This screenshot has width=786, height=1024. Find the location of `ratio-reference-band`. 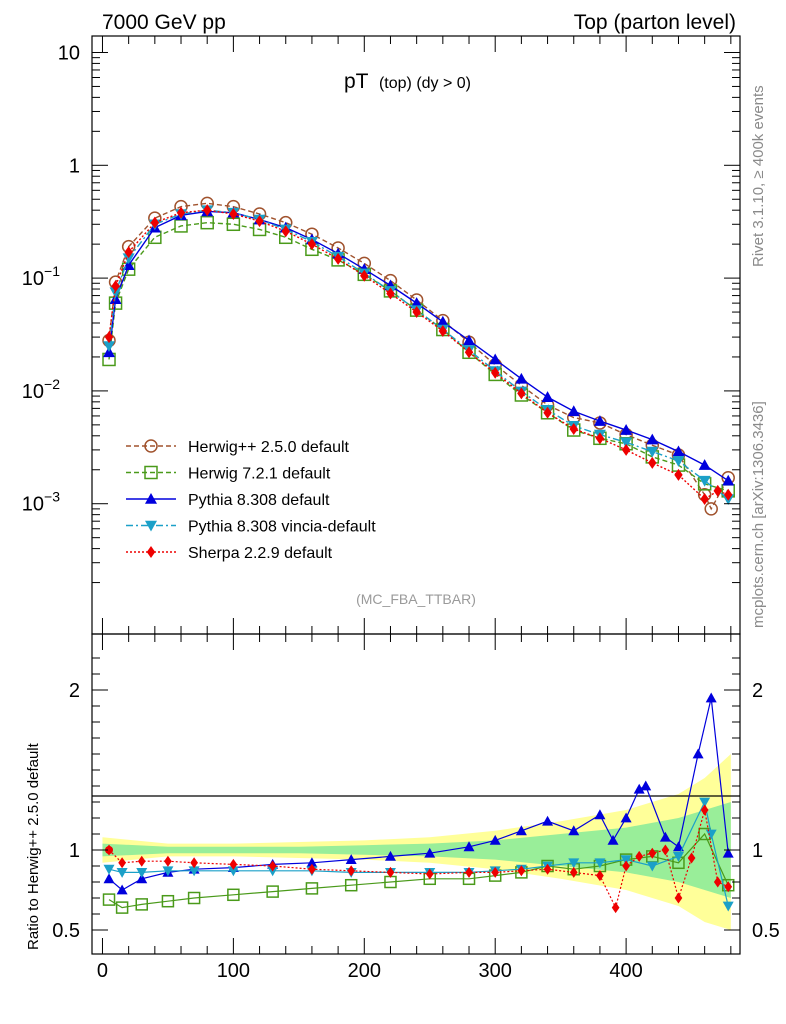

ratio-reference-band is located at coordinates (416, 842).